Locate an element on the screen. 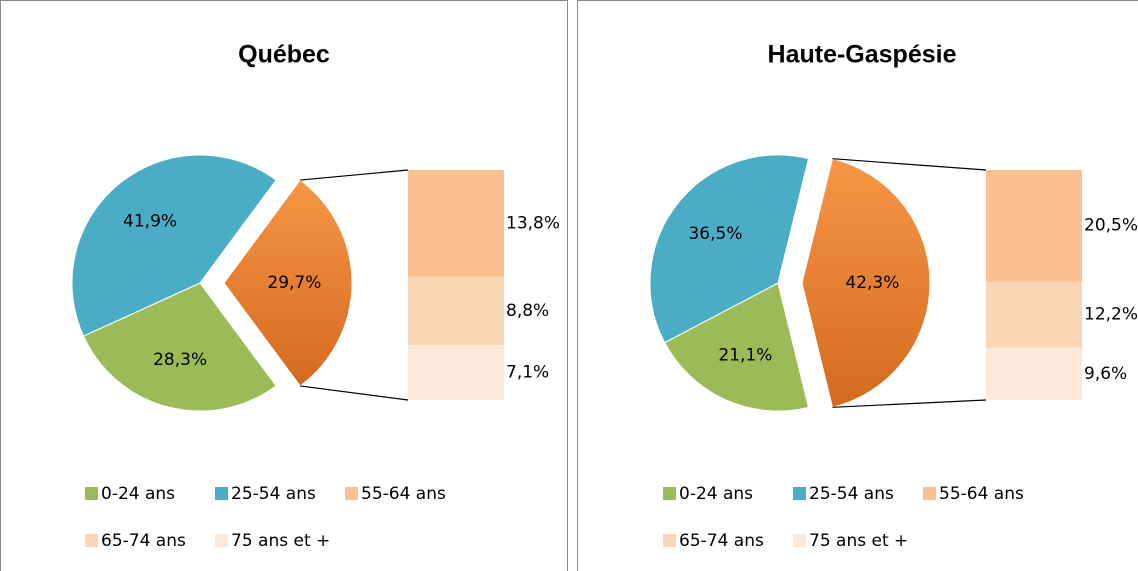 The image size is (1138, 571). bar-label: 20,5% is located at coordinates (1111, 226).